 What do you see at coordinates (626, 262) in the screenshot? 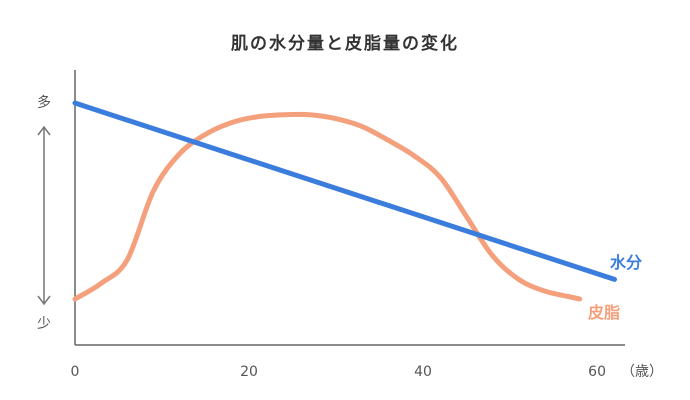
I see `series-label-moisture: 水分` at bounding box center [626, 262].